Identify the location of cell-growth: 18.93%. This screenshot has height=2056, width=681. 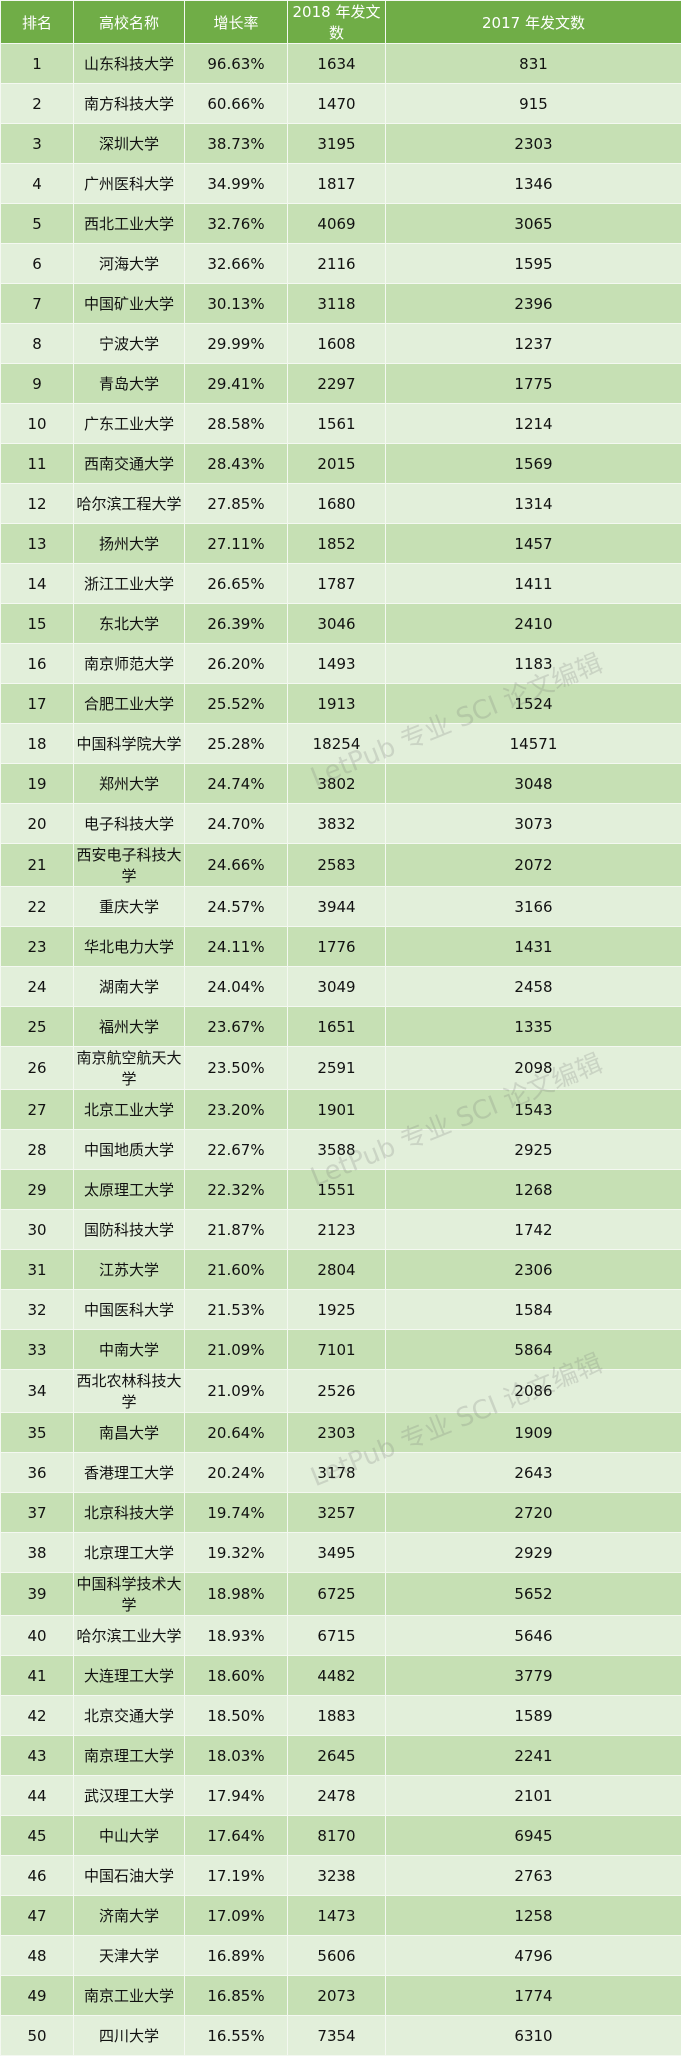
(236, 1636).